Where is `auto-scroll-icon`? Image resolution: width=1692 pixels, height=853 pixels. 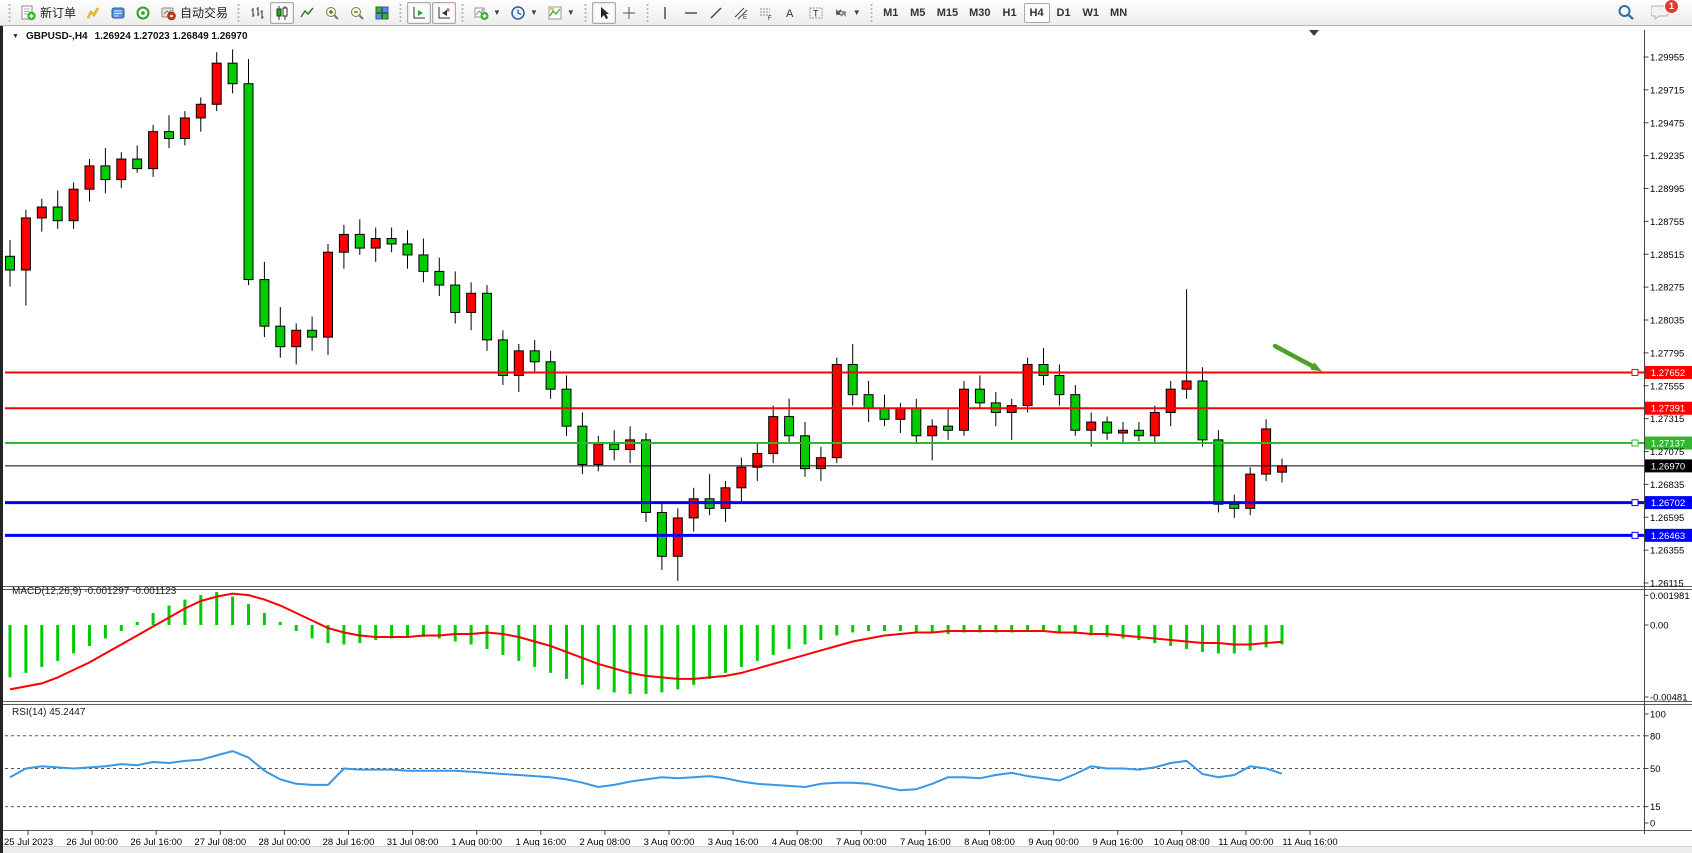 auto-scroll-icon is located at coordinates (419, 12).